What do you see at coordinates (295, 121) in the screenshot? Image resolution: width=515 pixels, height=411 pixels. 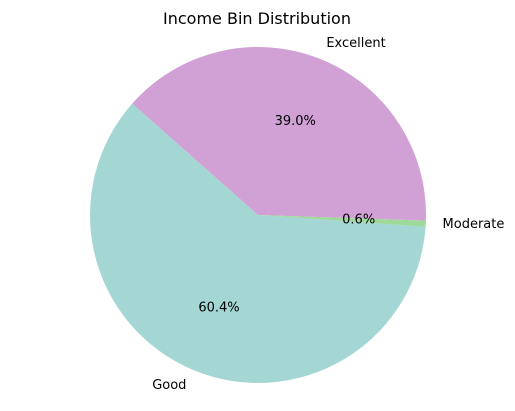 I see `slice-pct-excellent: 39.0%` at bounding box center [295, 121].